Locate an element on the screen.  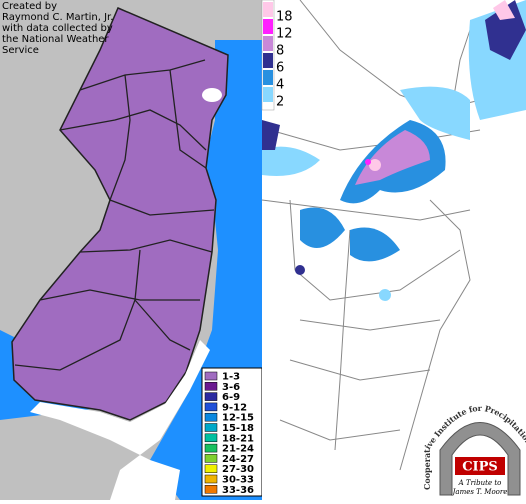
credit-line: Raymond C. Martin, Jr. is located at coordinates (57, 17).